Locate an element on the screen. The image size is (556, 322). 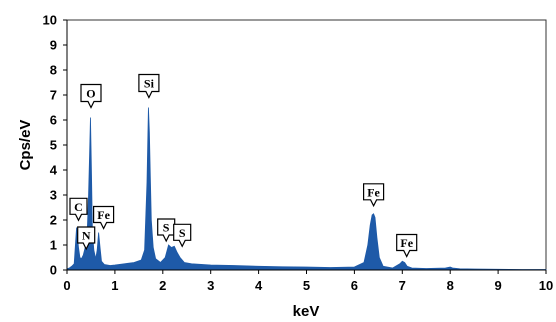
x-tick-label: 5 is located at coordinates (306, 285).